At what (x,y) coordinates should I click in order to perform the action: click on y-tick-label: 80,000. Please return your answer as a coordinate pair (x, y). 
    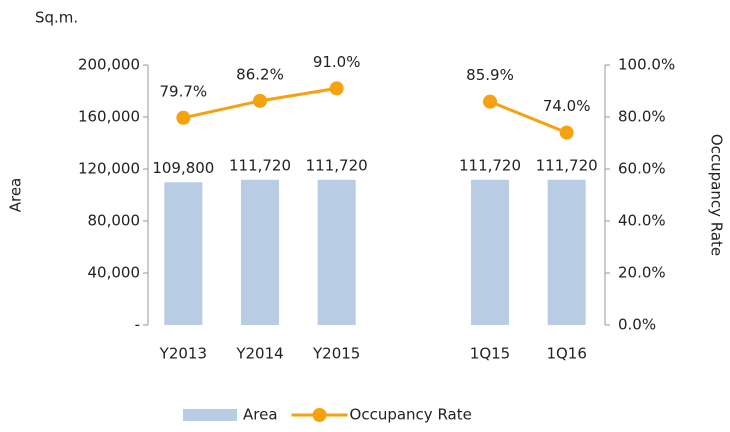
    Looking at the image, I should click on (114, 221).